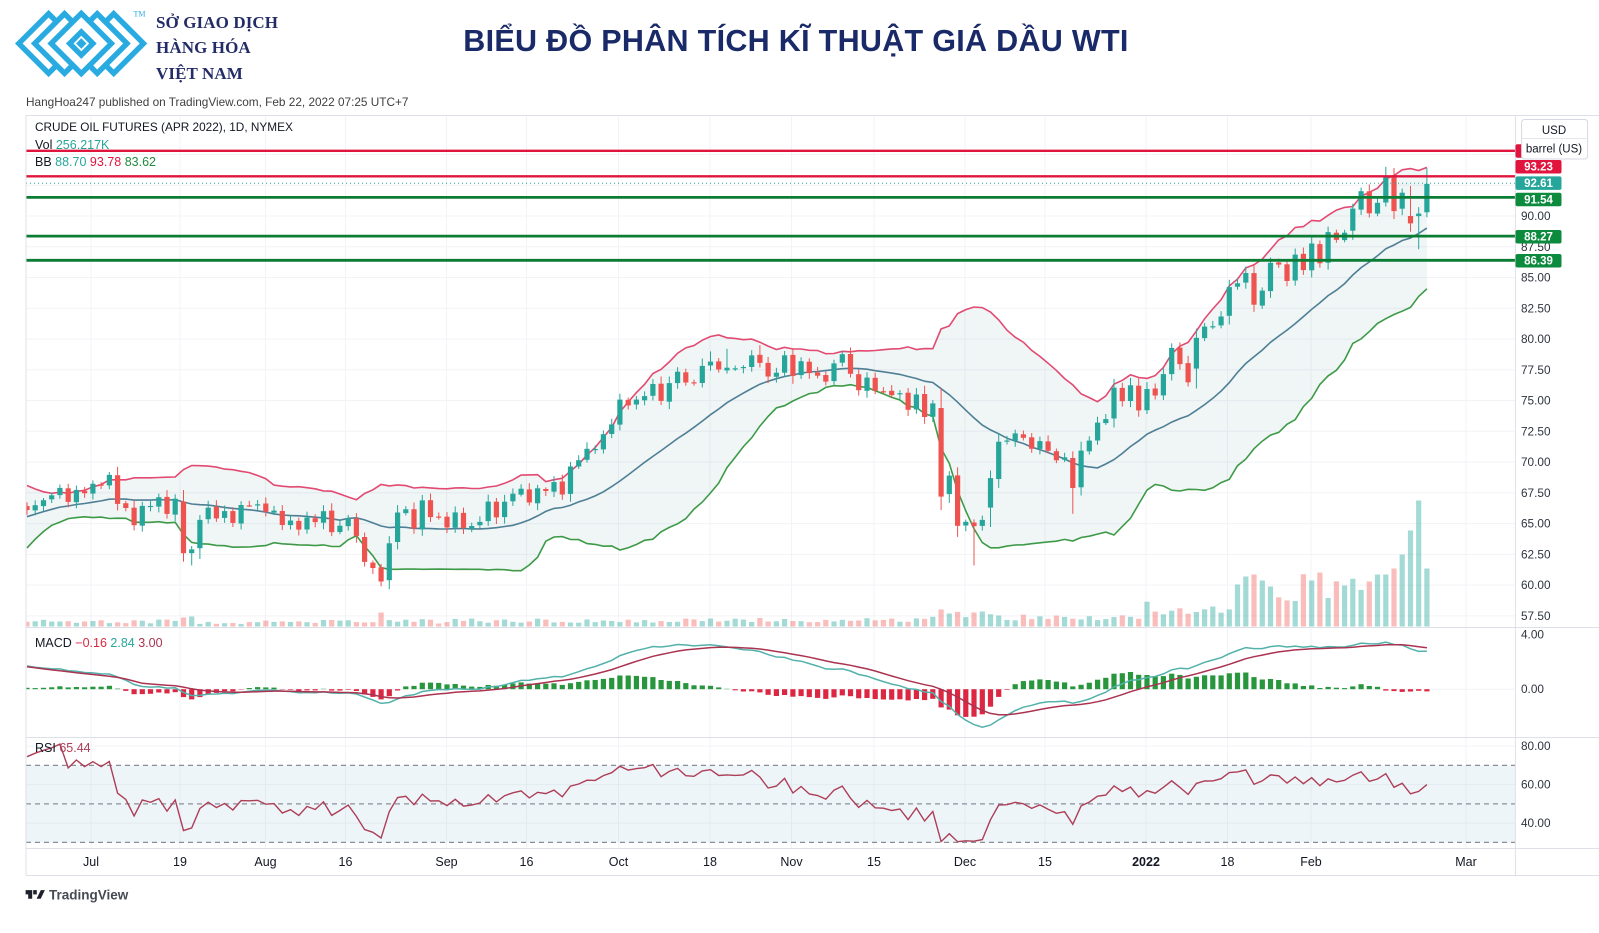  What do you see at coordinates (140, 14) in the screenshot?
I see `svg-text: TM` at bounding box center [140, 14].